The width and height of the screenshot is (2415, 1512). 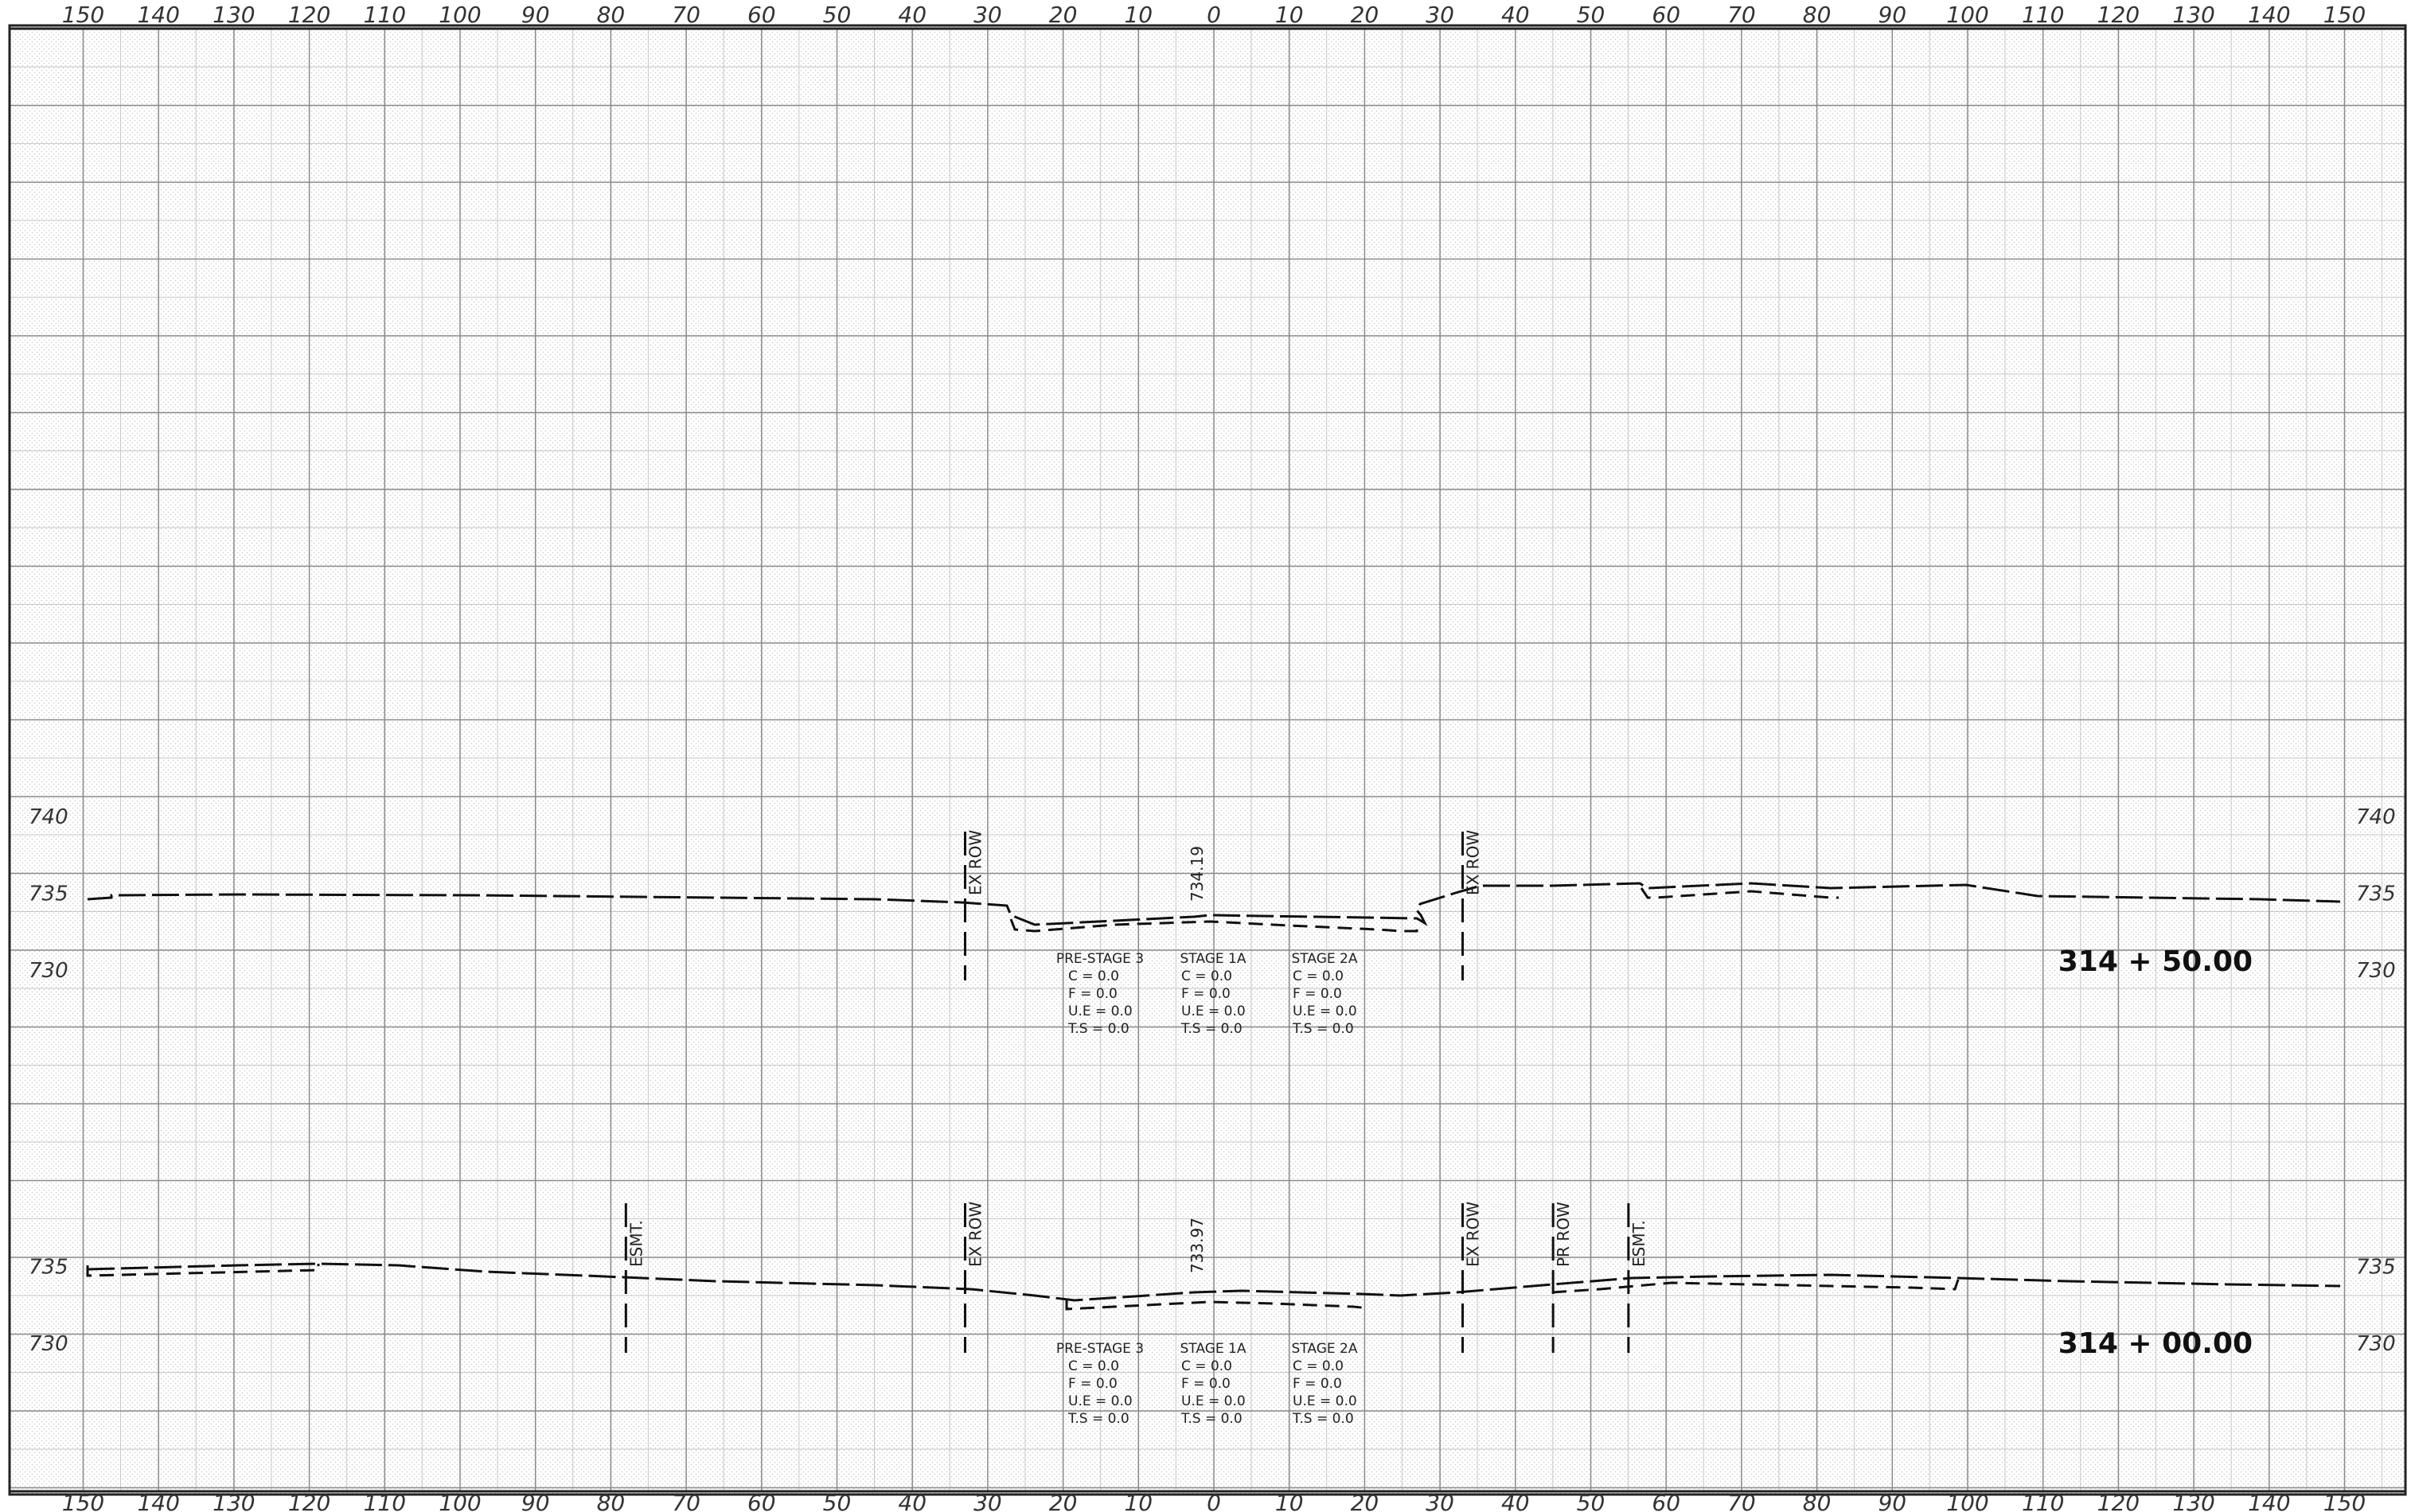 What do you see at coordinates (2269, 15) in the screenshot?
I see `x-axis-tick-top: 140` at bounding box center [2269, 15].